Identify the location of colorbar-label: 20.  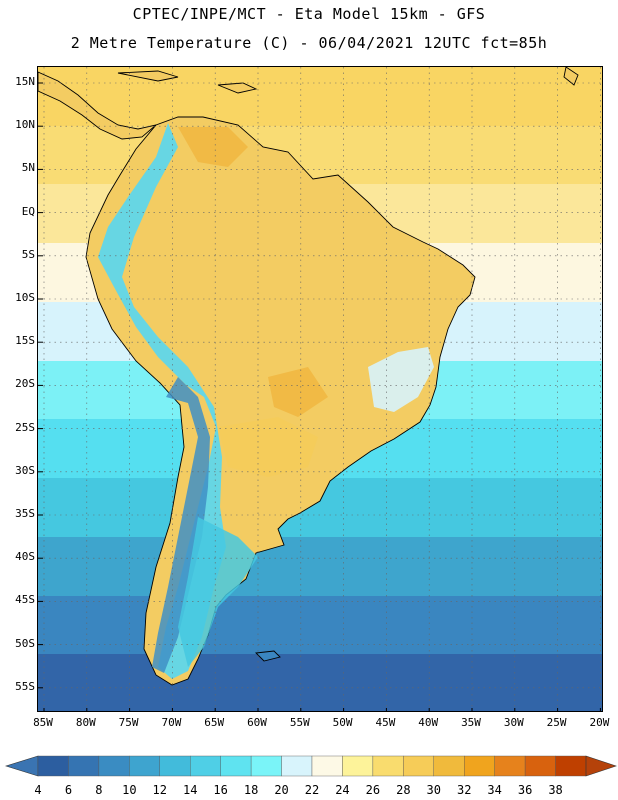
(281, 790).